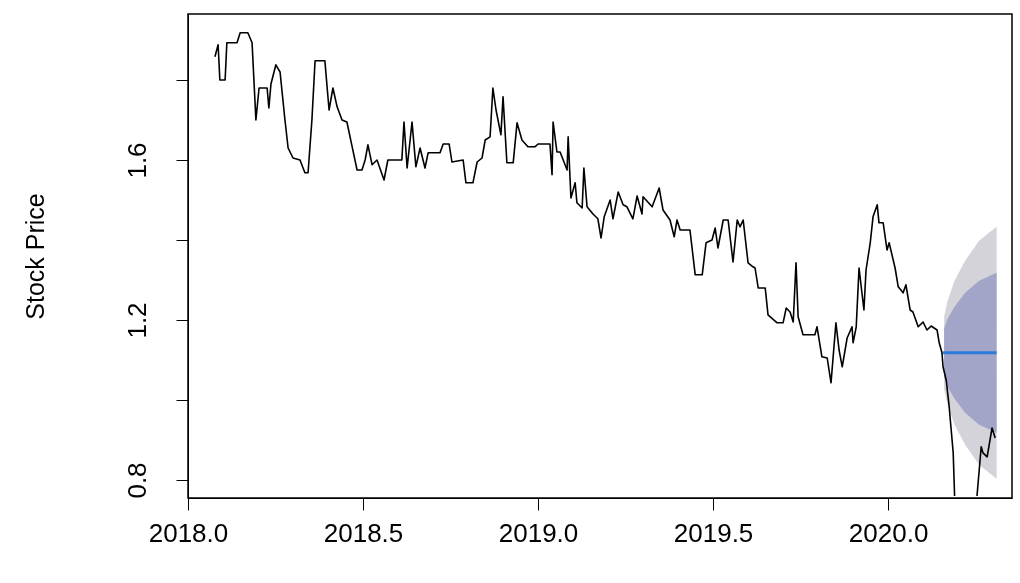  What do you see at coordinates (136, 480) in the screenshot?
I see `y-tick-label: 0.8` at bounding box center [136, 480].